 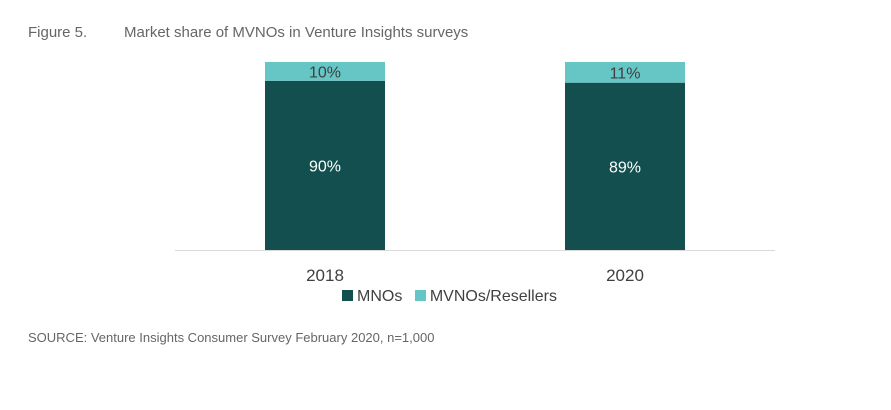 I want to click on bar-segment-2018-mvnos, so click(x=325, y=71).